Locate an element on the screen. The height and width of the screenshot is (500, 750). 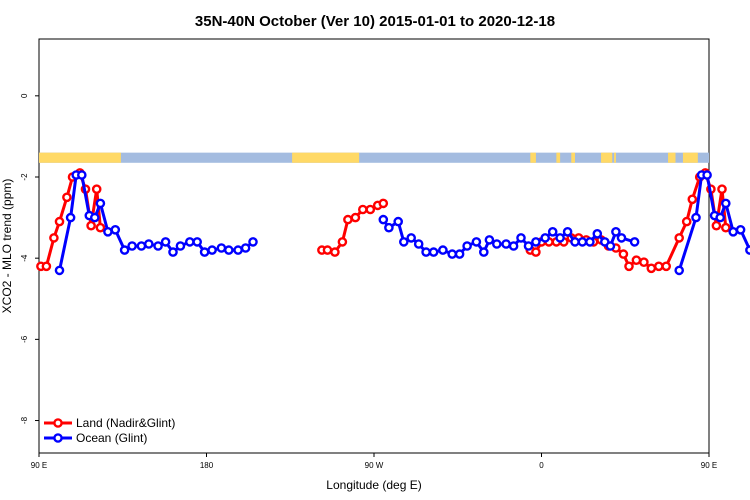
land-mask-band is located at coordinates (374, 157).